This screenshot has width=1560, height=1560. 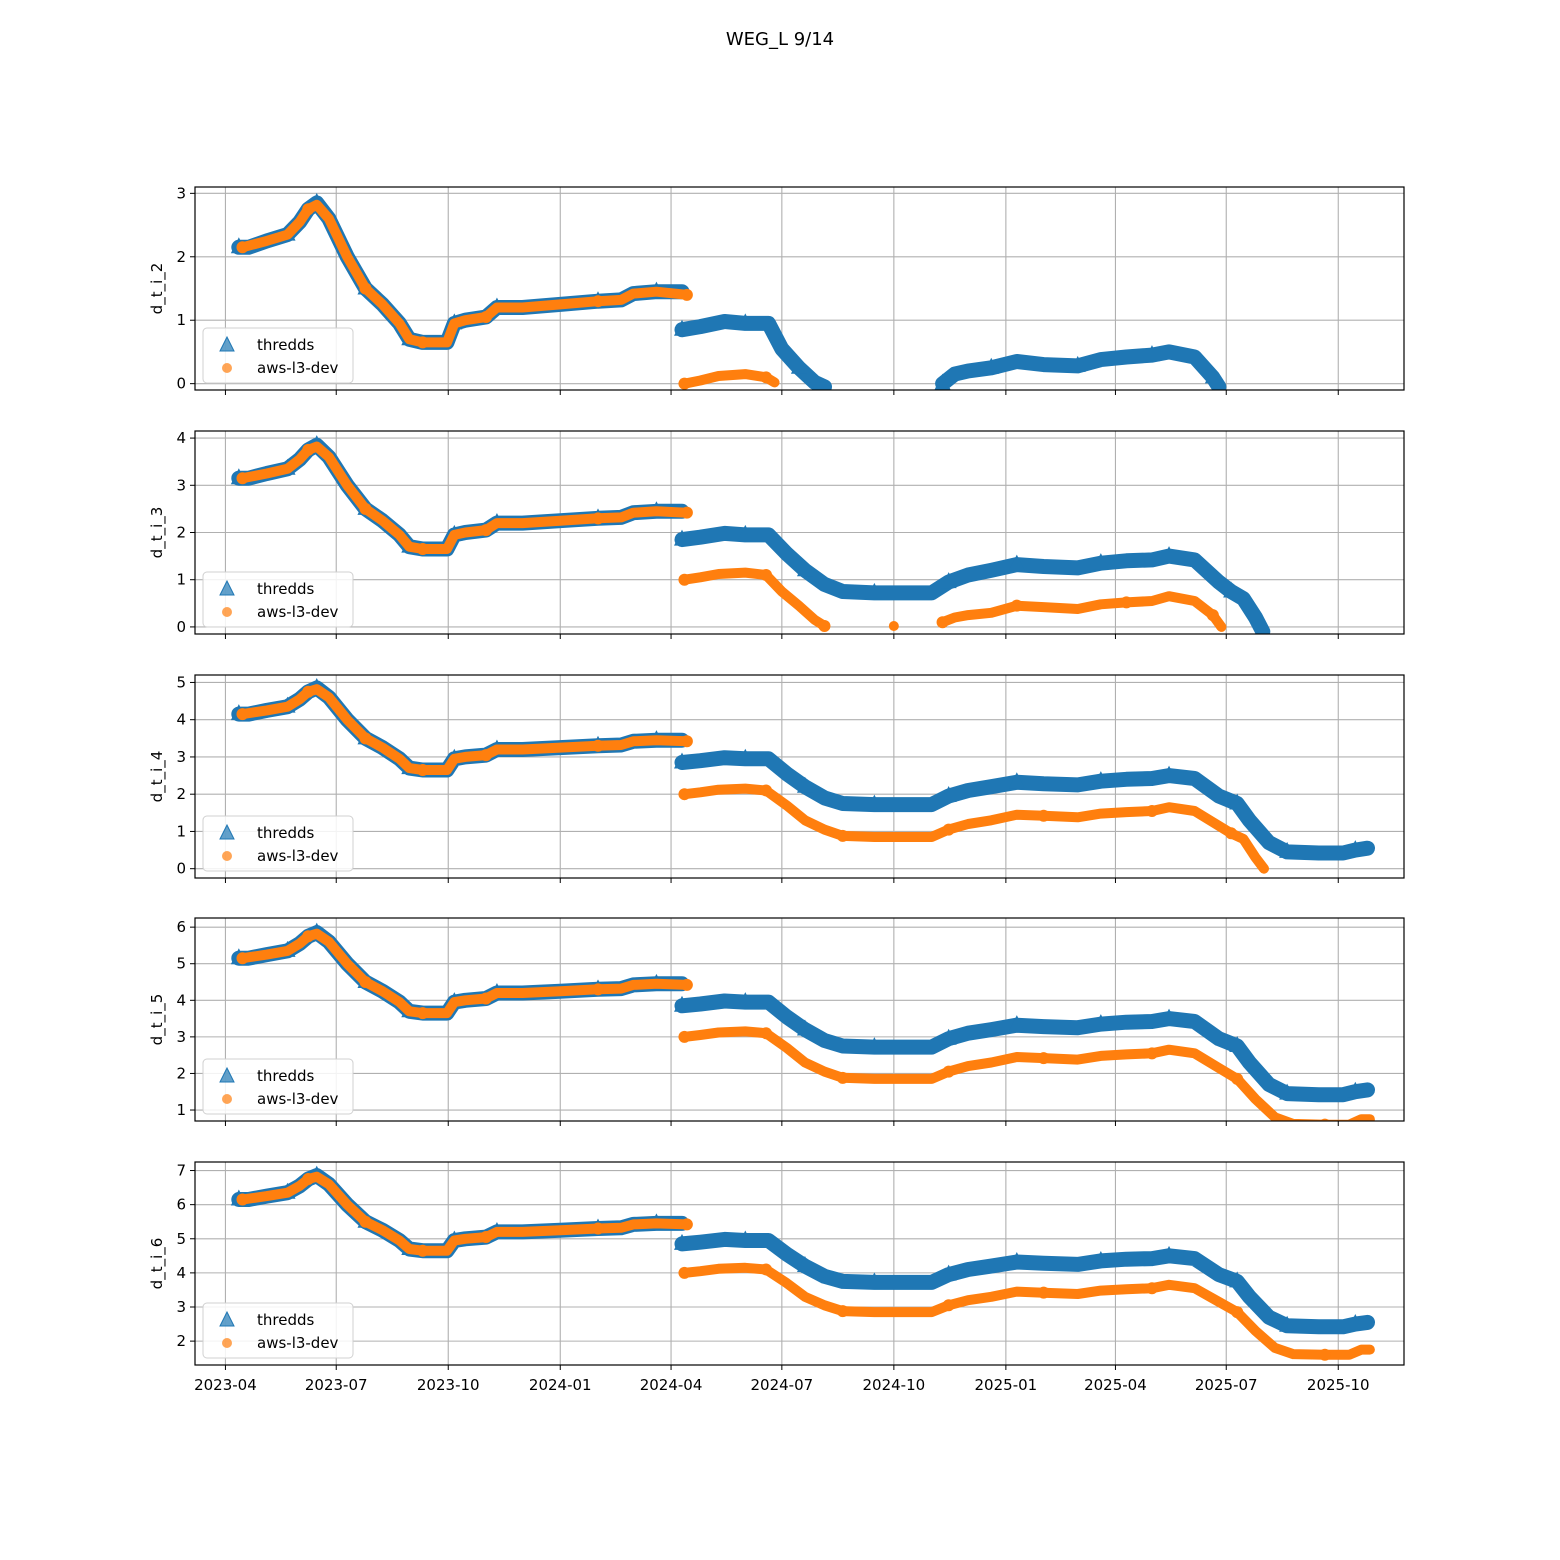 I want to click on x-tick-label: 2024-10, so click(x=894, y=1385).